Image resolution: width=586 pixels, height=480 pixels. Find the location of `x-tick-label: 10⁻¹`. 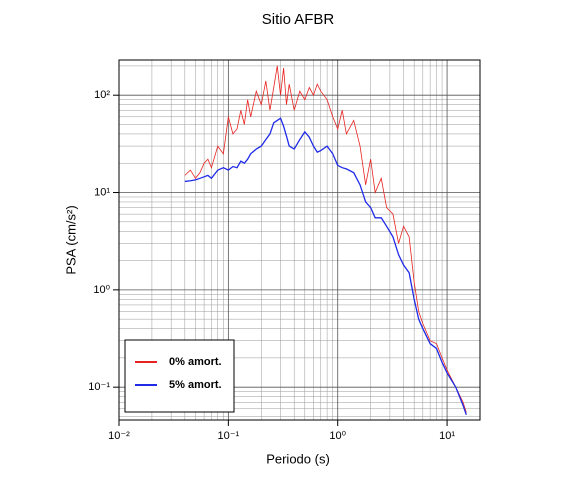

x-tick-label: 10⁻¹ is located at coordinates (229, 436).